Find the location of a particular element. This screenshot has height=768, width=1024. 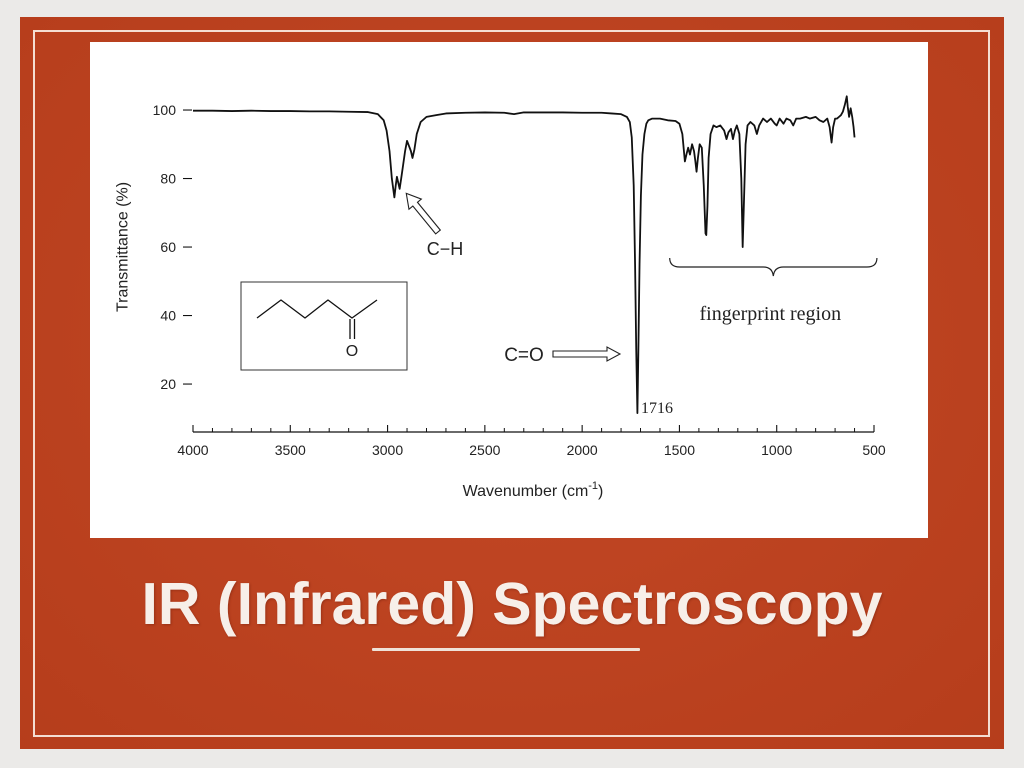

x-tick-label: 4000 is located at coordinates (192, 450).